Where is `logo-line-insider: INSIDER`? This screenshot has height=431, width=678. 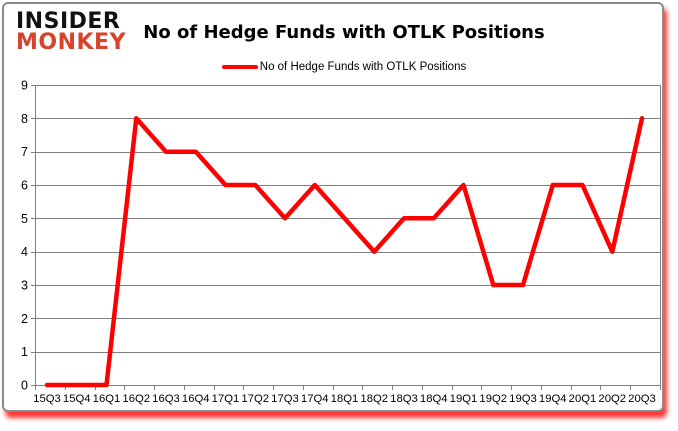 logo-line-insider: INSIDER is located at coordinates (68, 21).